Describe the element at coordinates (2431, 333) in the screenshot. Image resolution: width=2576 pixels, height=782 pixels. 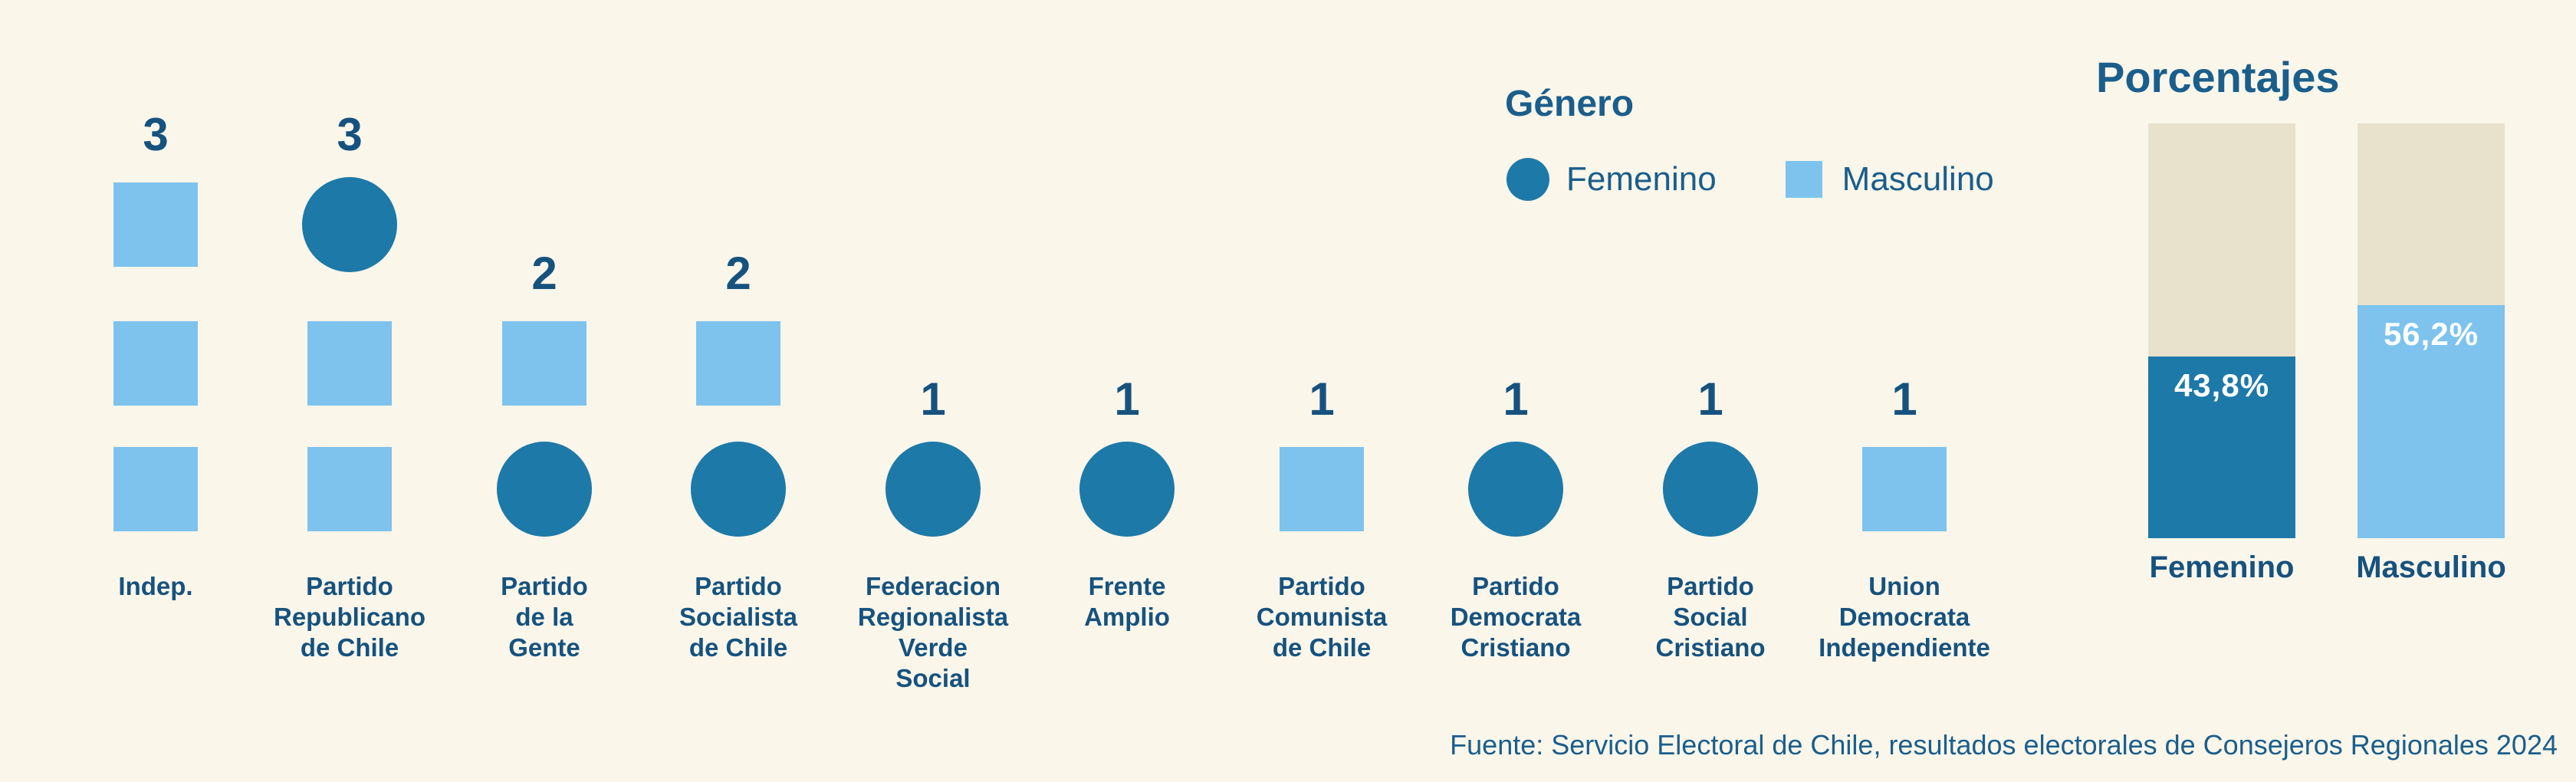
I see `percent-value-label: 56,2%` at that location.